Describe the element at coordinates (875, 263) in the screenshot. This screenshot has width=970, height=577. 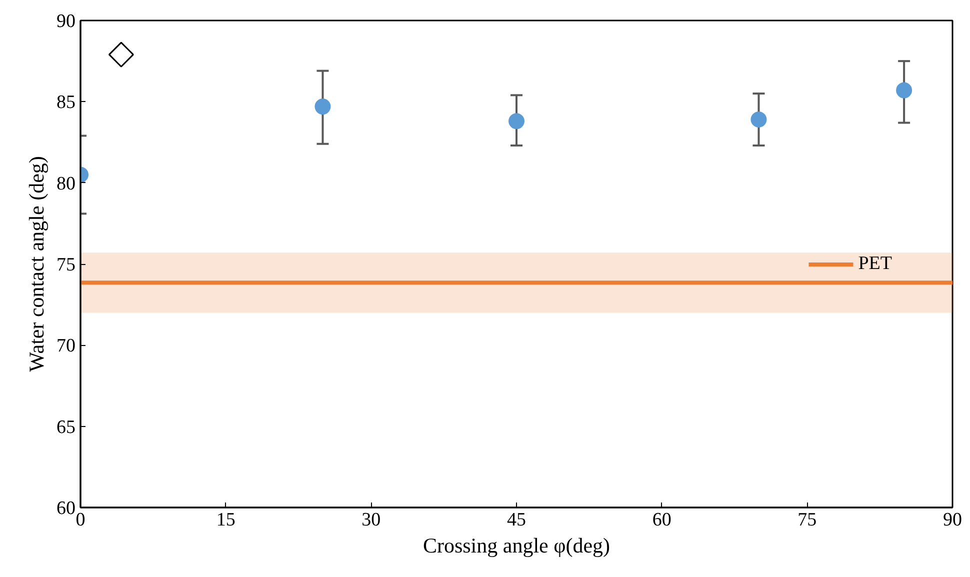
I see `legend-label: PET` at that location.